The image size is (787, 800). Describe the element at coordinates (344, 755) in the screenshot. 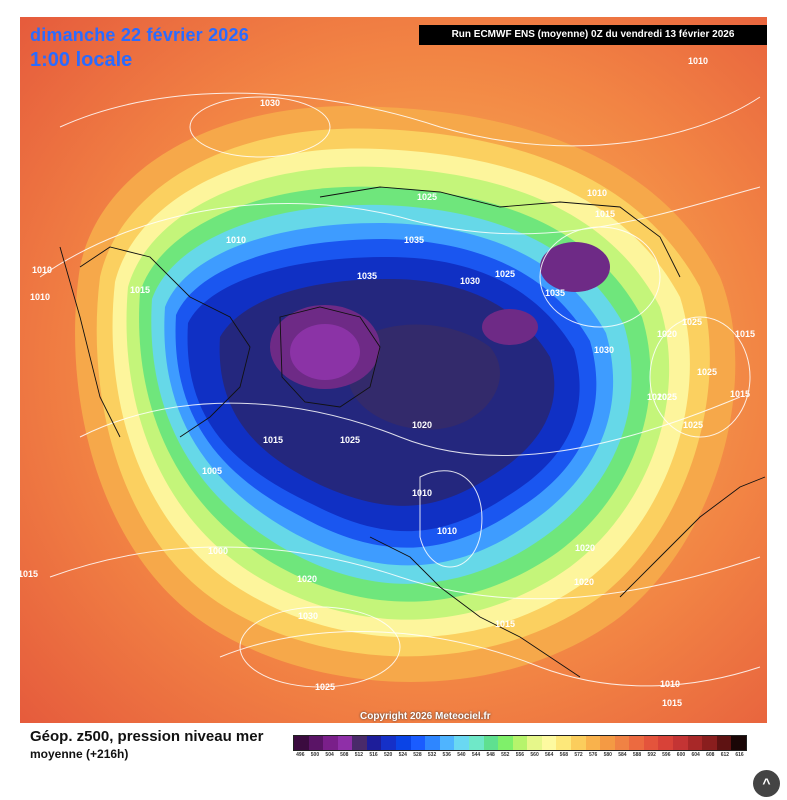

I see `scale-label: 508` at that location.